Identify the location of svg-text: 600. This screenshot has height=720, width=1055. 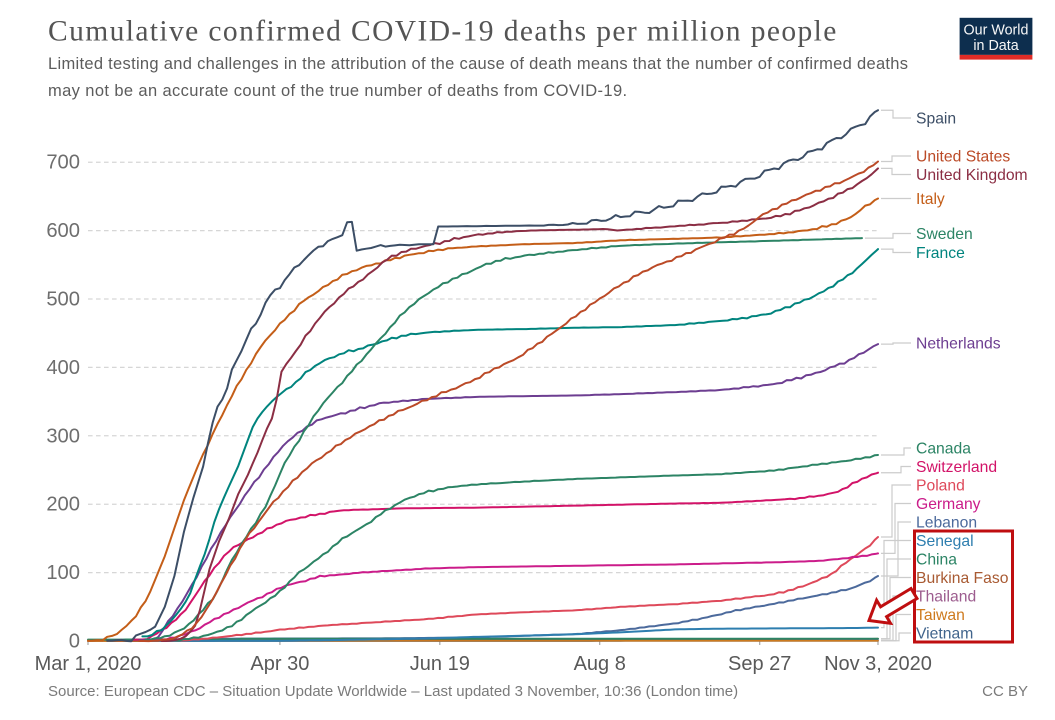
(63, 231).